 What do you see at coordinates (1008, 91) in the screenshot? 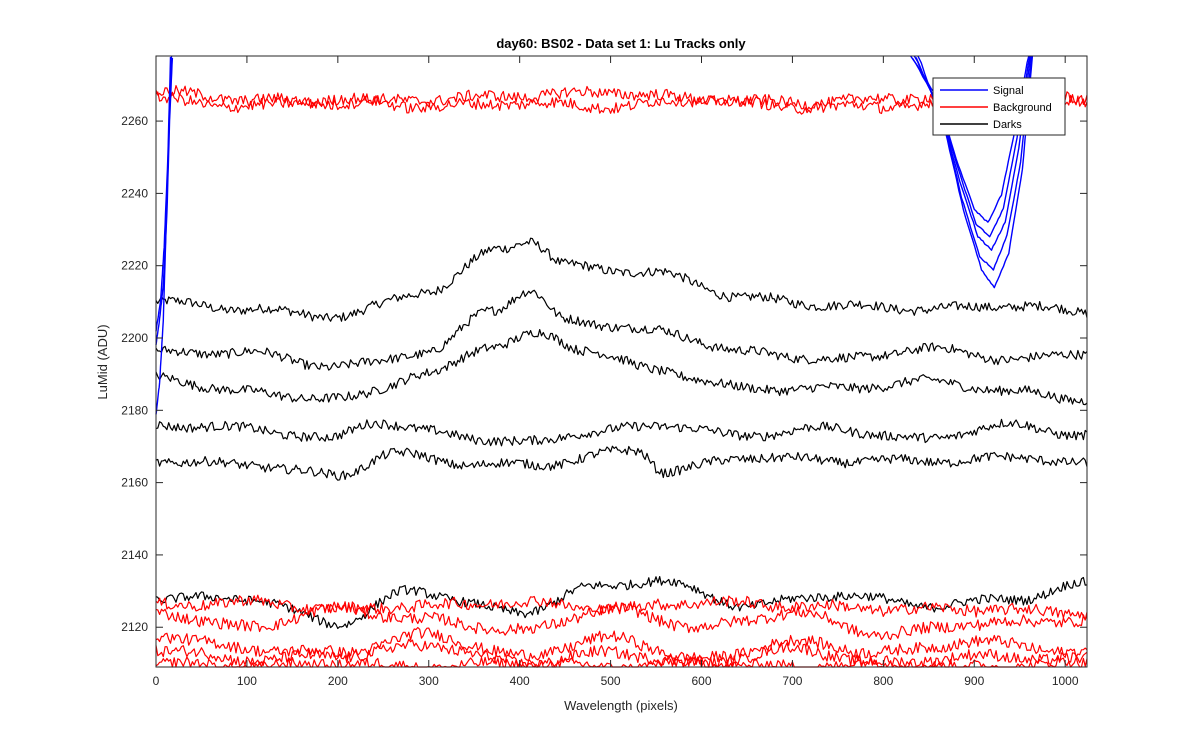
I see `legend-label-signal: Signal` at bounding box center [1008, 91].